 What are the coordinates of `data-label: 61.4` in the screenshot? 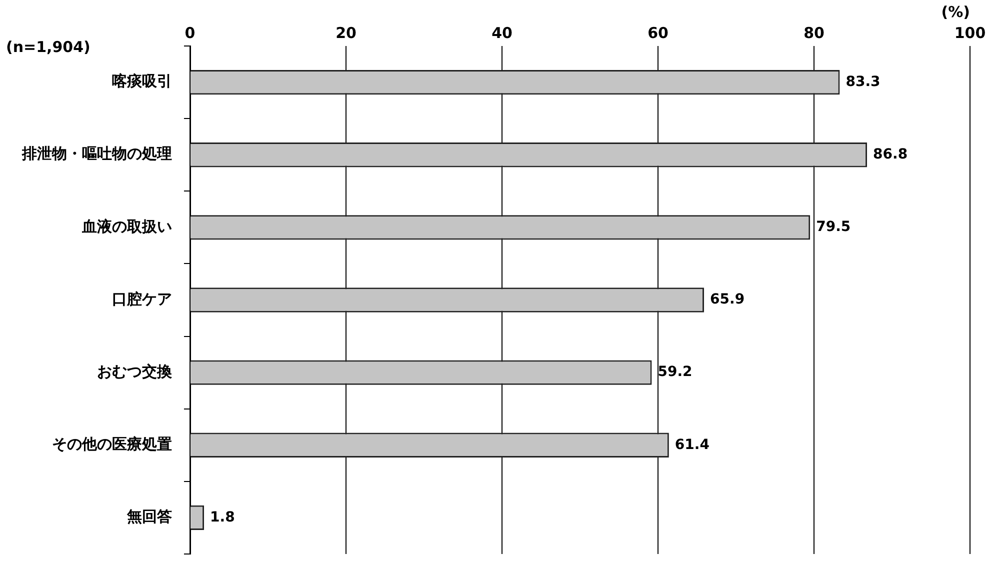 It's located at (692, 444).